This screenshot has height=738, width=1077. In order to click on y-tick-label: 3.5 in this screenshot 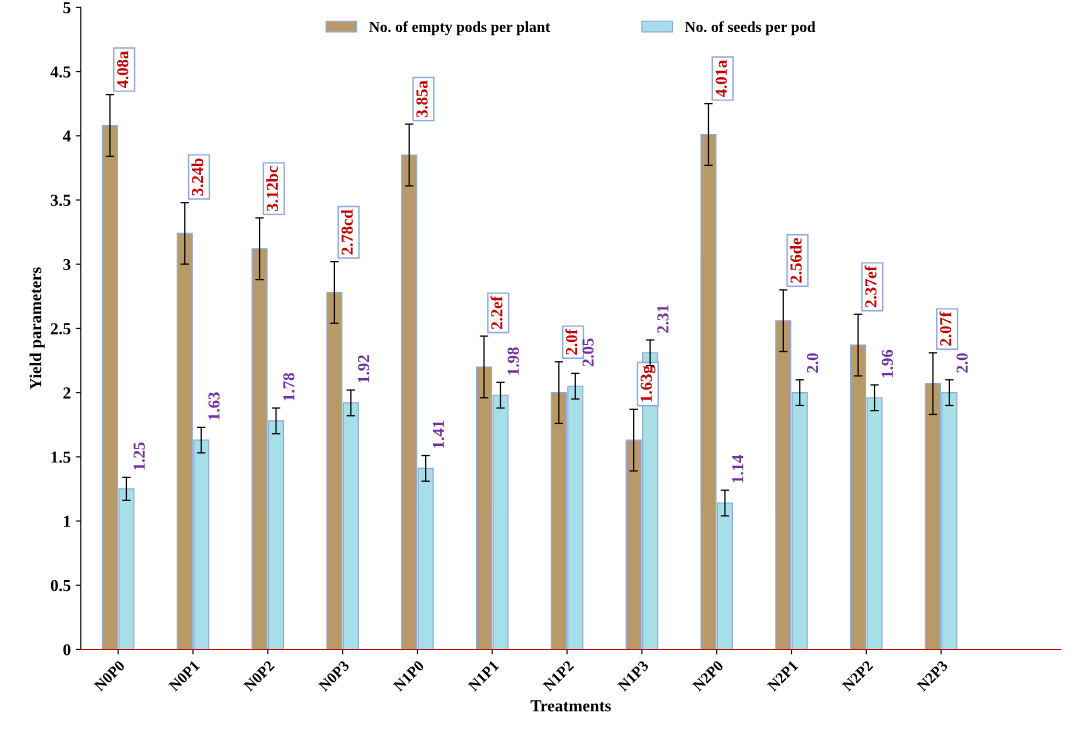, I will do `click(60, 200)`.